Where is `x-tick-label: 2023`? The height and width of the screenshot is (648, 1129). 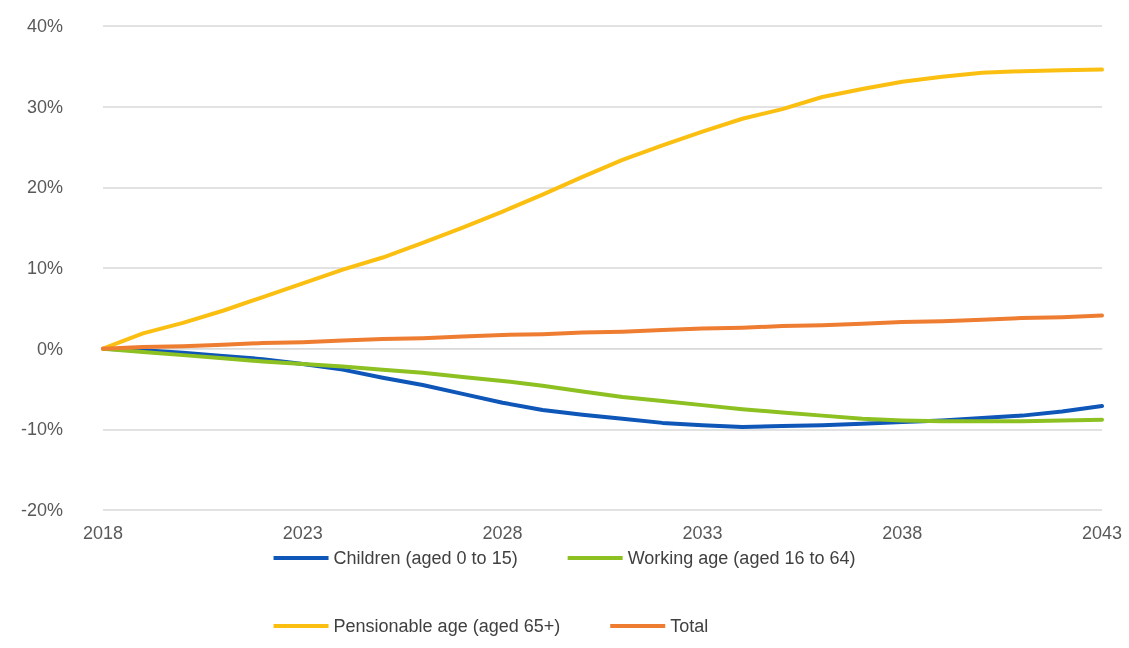
x-tick-label: 2023 is located at coordinates (302, 533).